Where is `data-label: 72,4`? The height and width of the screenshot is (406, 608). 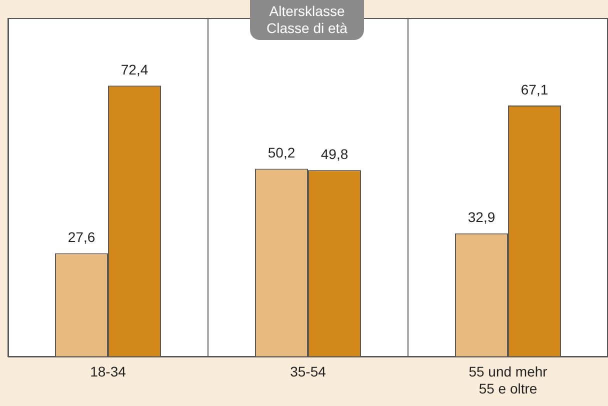 data-label: 72,4 is located at coordinates (134, 70).